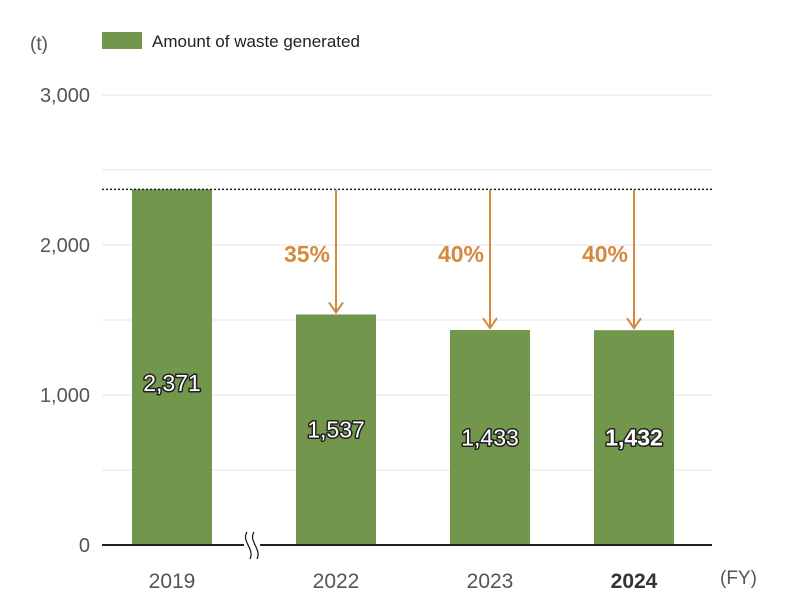 The width and height of the screenshot is (800, 600). Describe the element at coordinates (738, 578) in the screenshot. I see `x-axis-unit: (FY)` at that location.